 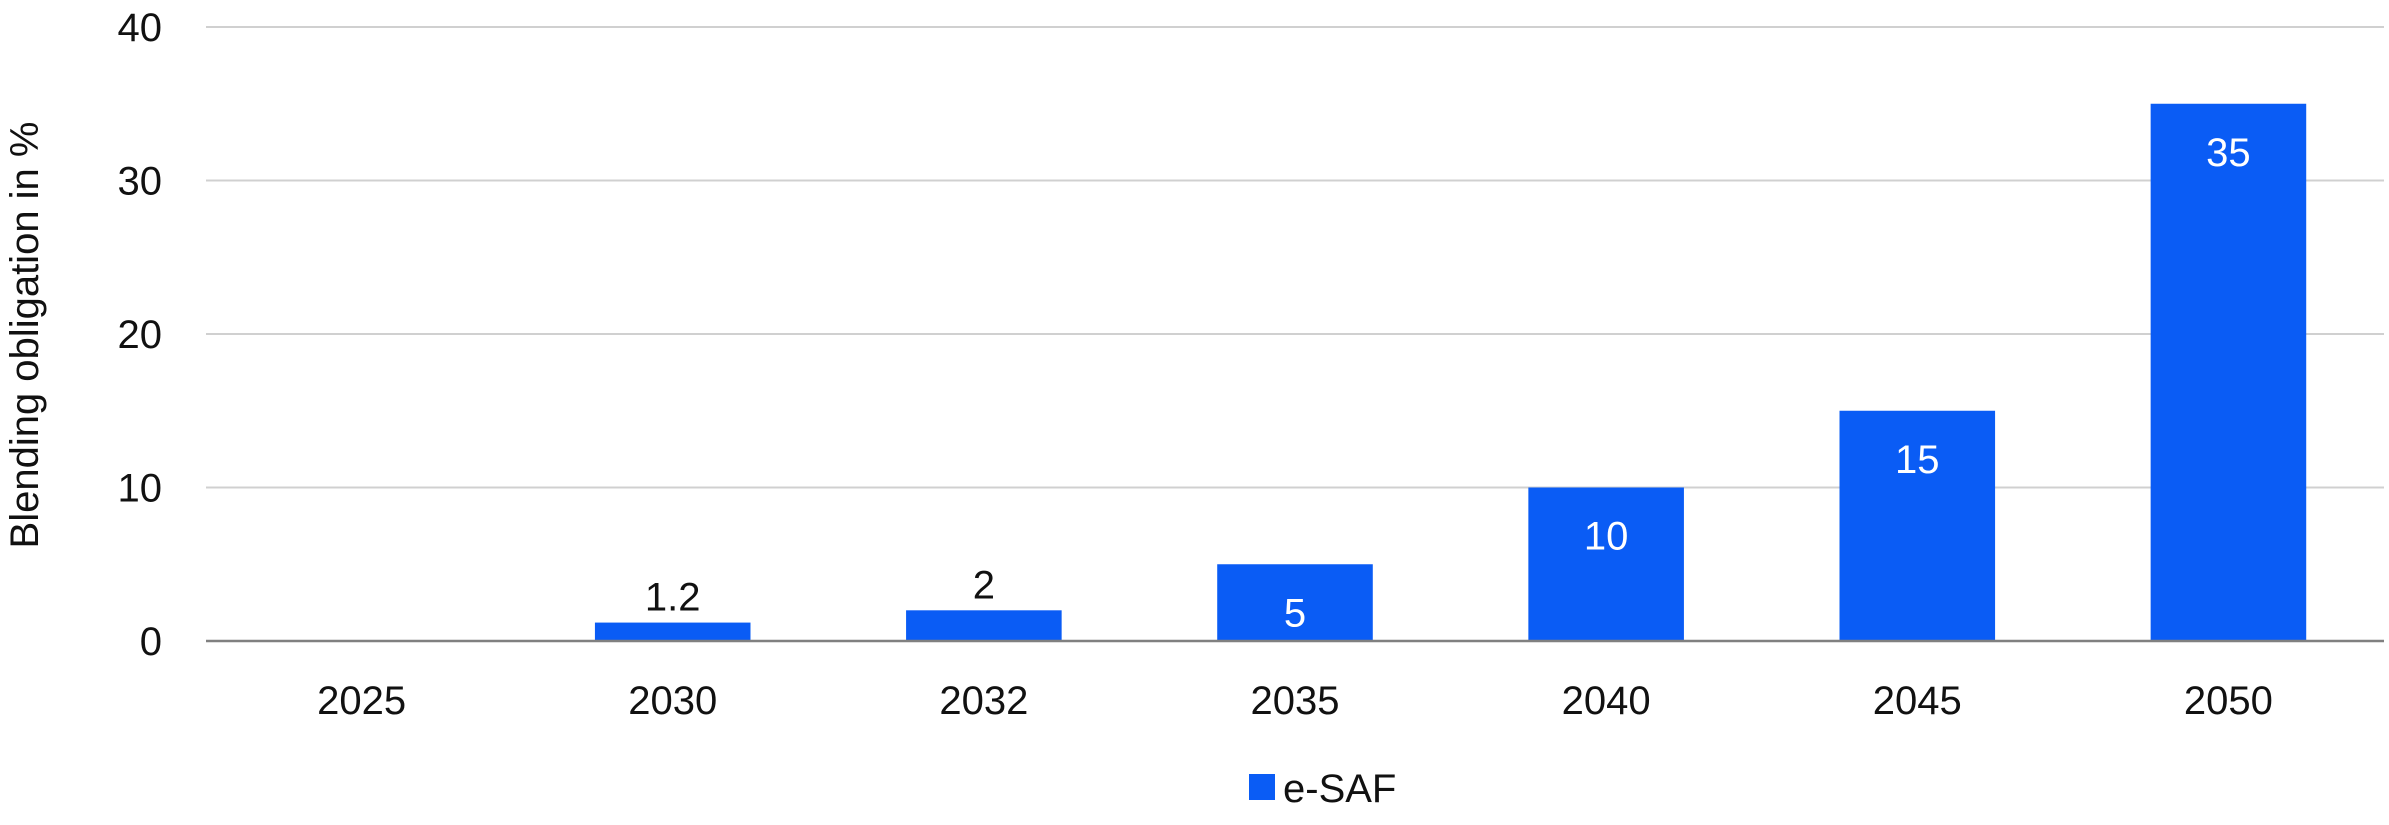 I want to click on x-tick-label: 2045, so click(x=1917, y=701).